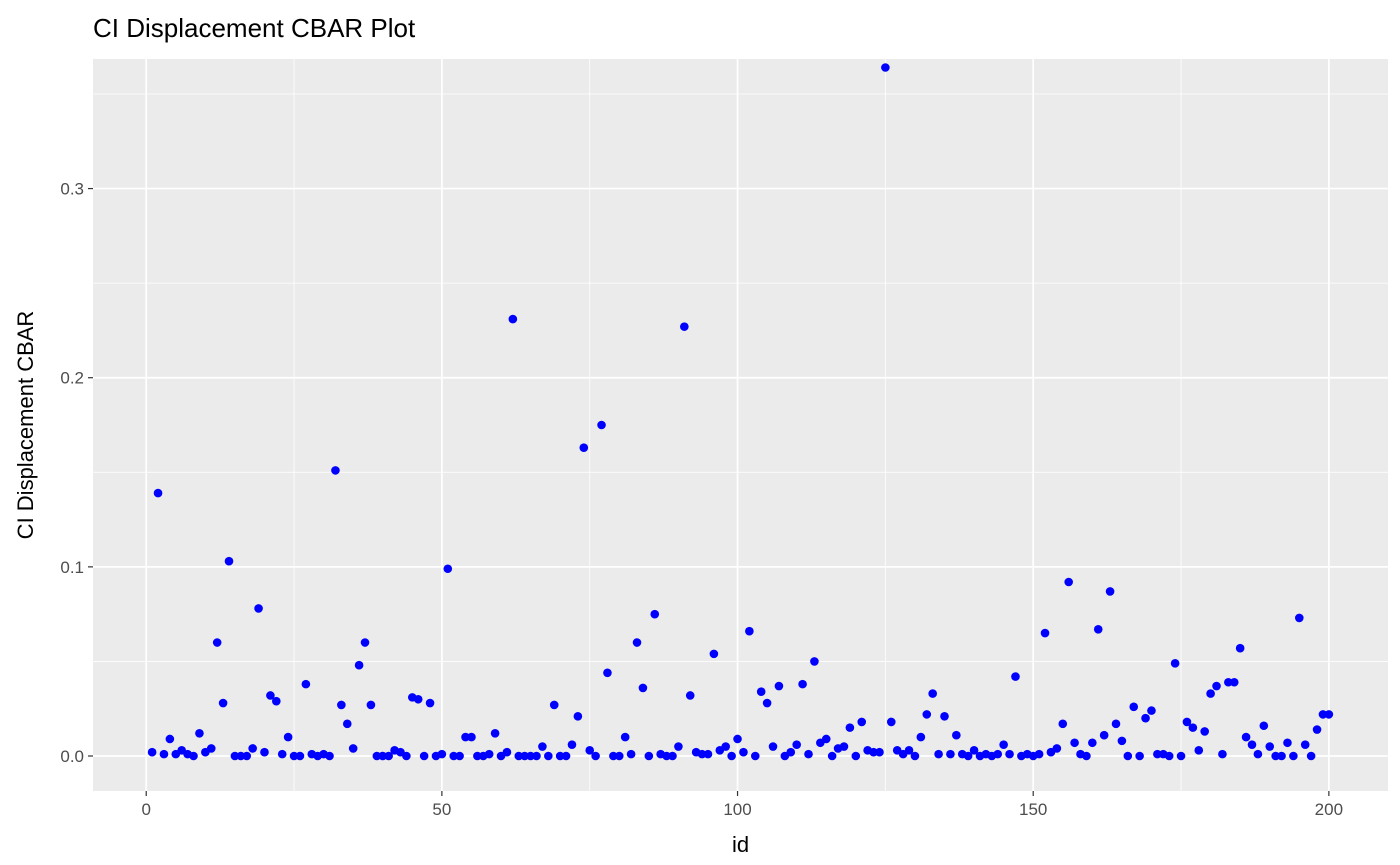  What do you see at coordinates (1033, 809) in the screenshot?
I see `x-tick-label: 150` at bounding box center [1033, 809].